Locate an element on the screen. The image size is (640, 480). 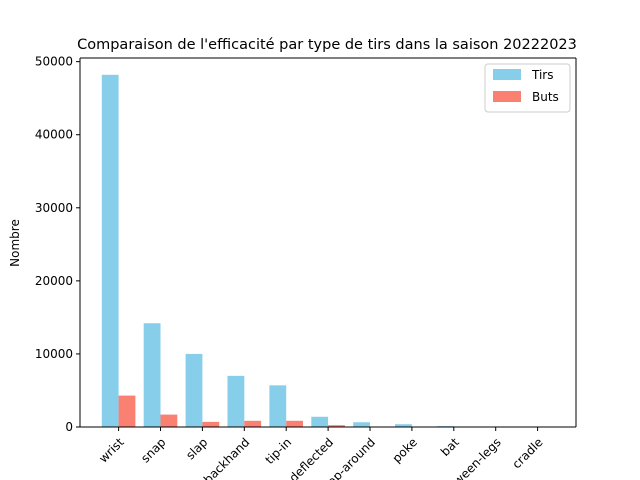
bar-tirs-wrist is located at coordinates (110, 250).